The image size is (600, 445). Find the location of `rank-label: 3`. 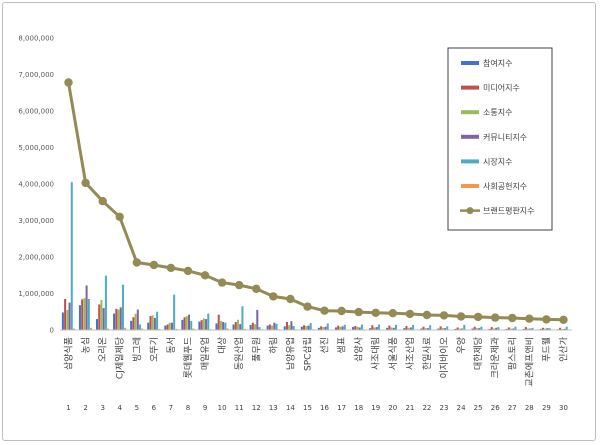

rank-label: 3 is located at coordinates (102, 408).